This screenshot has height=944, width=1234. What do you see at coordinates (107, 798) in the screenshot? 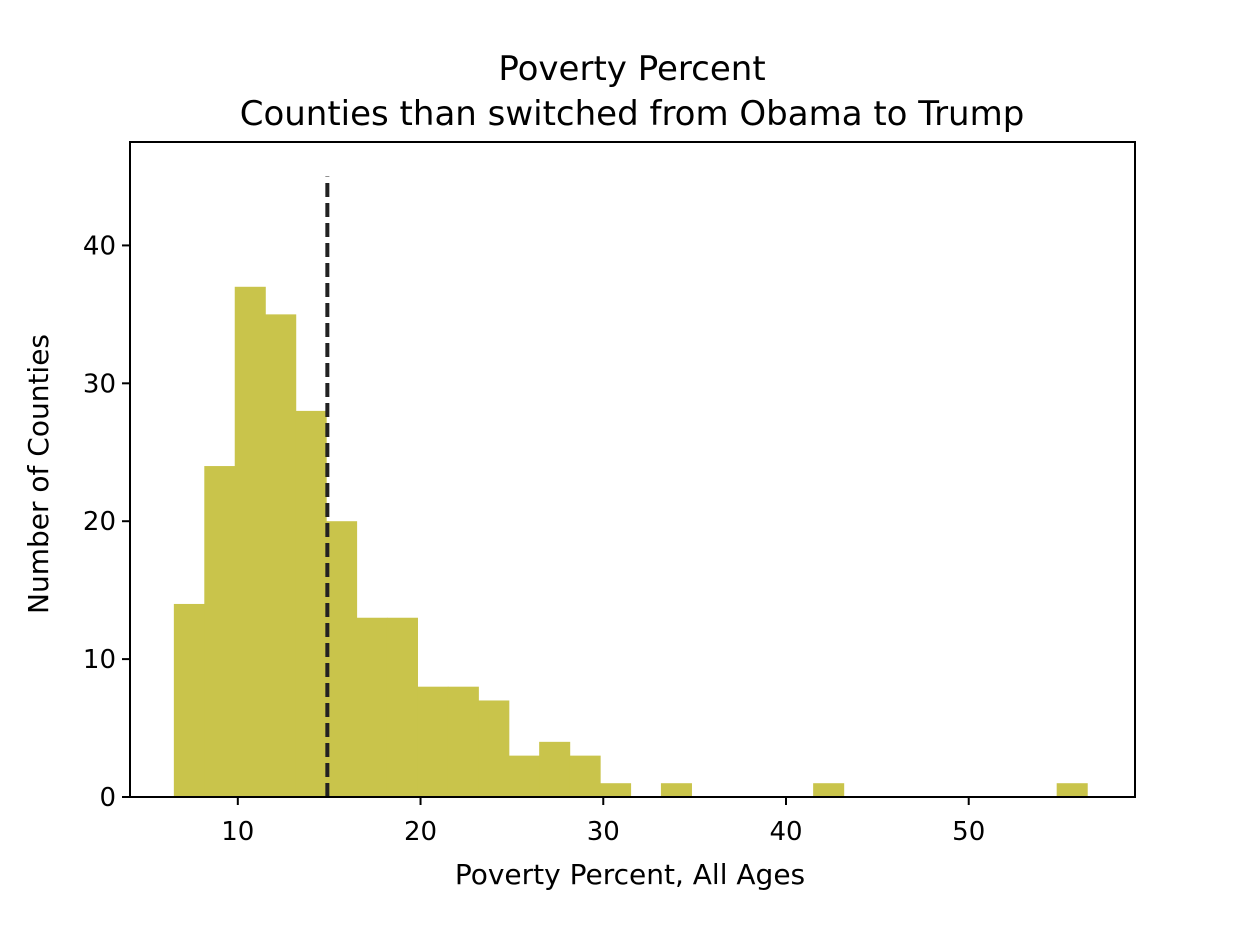
I see `y-tick-label: 0` at bounding box center [107, 798].